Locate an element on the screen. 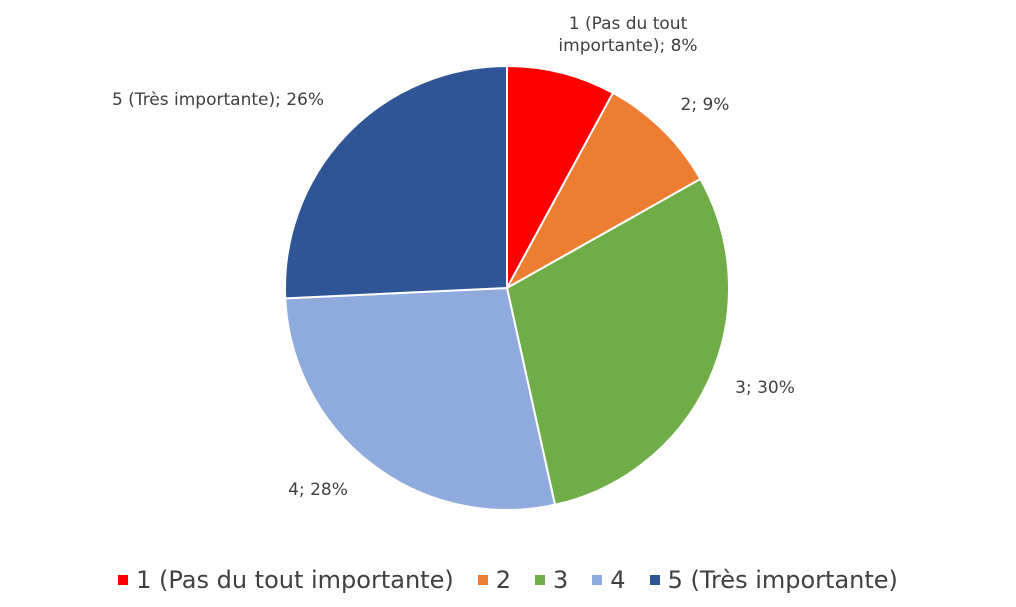 The width and height of the screenshot is (1016, 607). legend-label: 1 (Pas du tout importante) is located at coordinates (295, 580).